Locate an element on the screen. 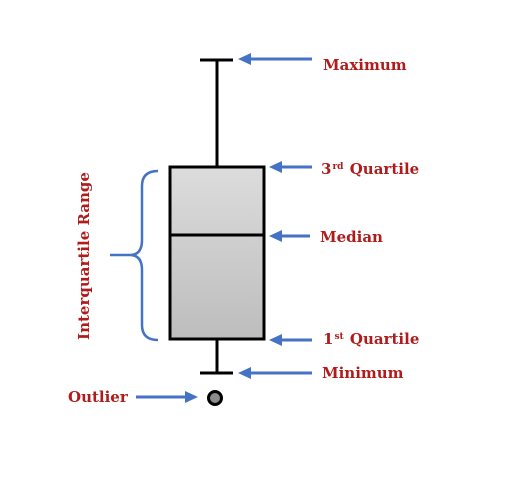 The height and width of the screenshot is (503, 509). third-quartile-ordinal: rd is located at coordinates (338, 167).